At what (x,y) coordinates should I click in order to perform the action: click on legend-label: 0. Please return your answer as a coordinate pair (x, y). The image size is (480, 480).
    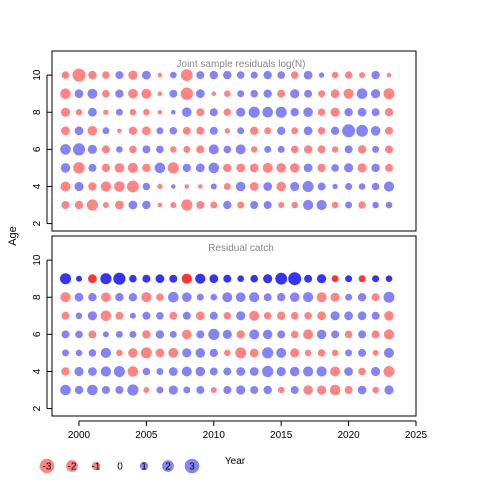
    Looking at the image, I should click on (120, 467).